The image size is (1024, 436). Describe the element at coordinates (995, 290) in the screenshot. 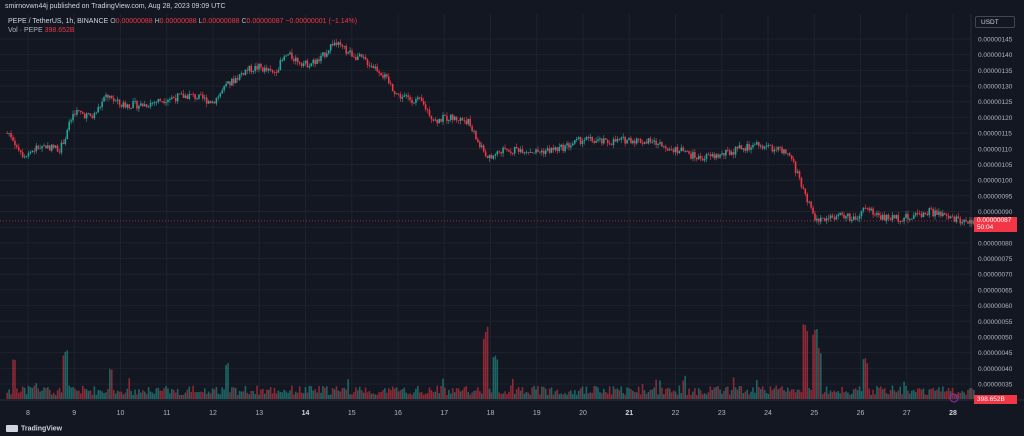

I see `y-tick-label: 0.00000065` at that location.